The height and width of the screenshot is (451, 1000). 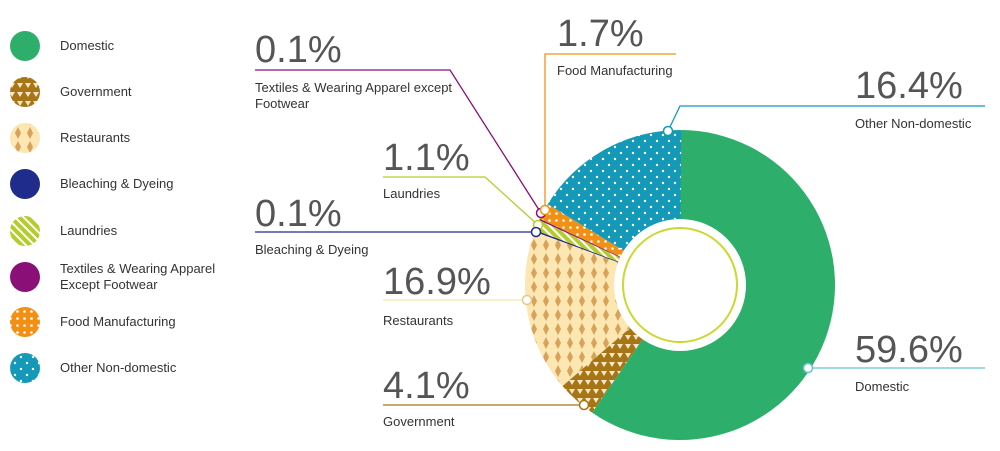 I want to click on slice-food, so click(x=584, y=232).